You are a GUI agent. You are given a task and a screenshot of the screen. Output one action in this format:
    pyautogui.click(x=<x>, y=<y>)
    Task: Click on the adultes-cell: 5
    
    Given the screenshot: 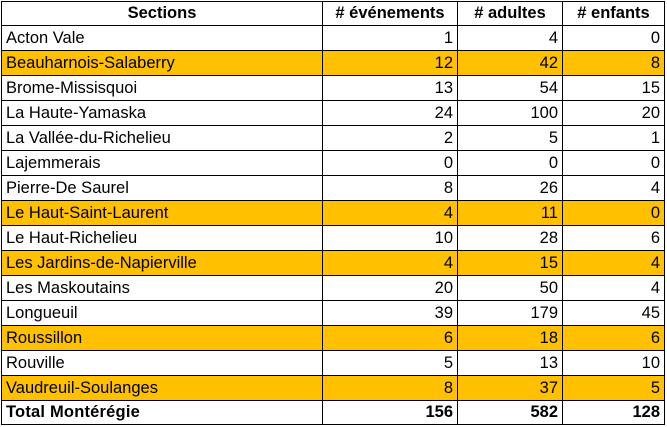 What is the action you would take?
    pyautogui.click(x=510, y=138)
    